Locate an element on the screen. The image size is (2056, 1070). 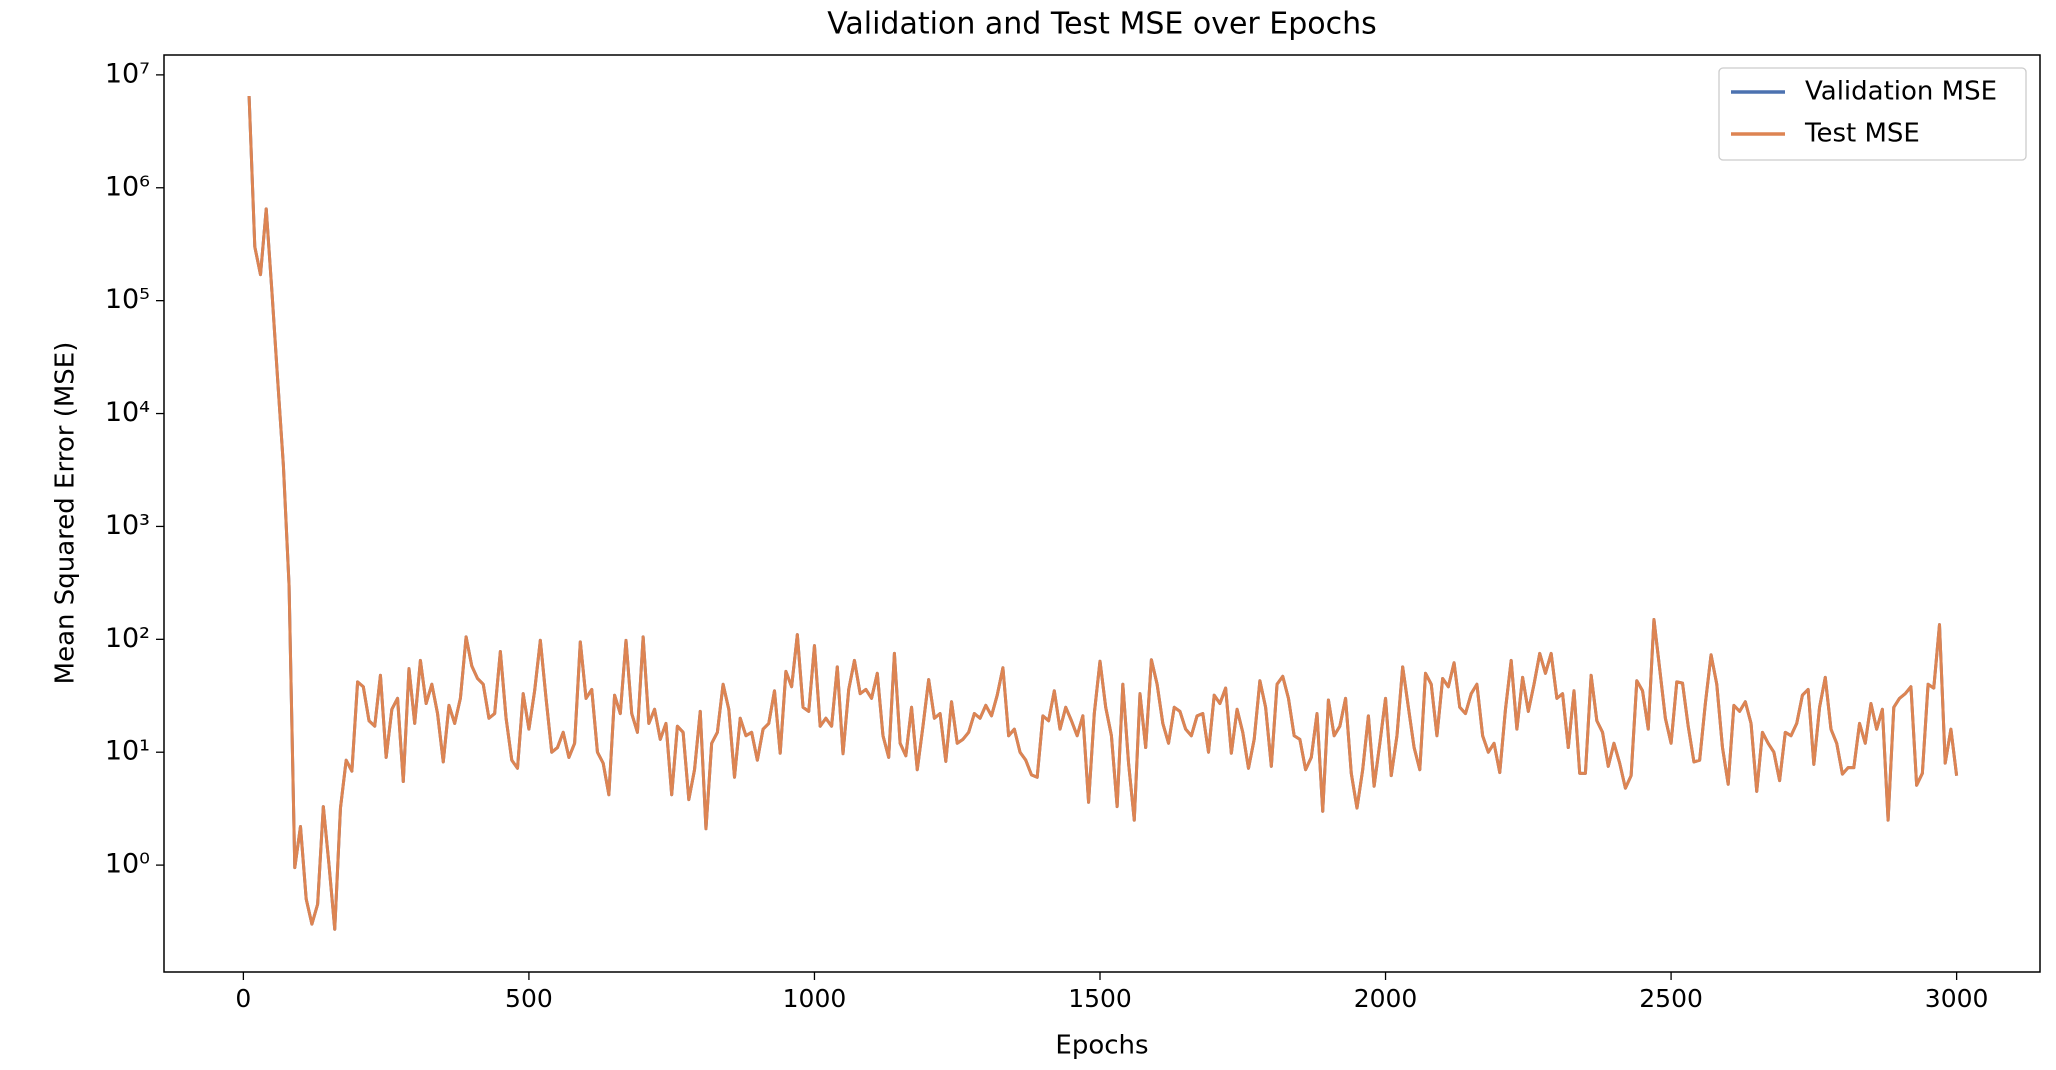
legend-label: Test MSE is located at coordinates (1862, 134).